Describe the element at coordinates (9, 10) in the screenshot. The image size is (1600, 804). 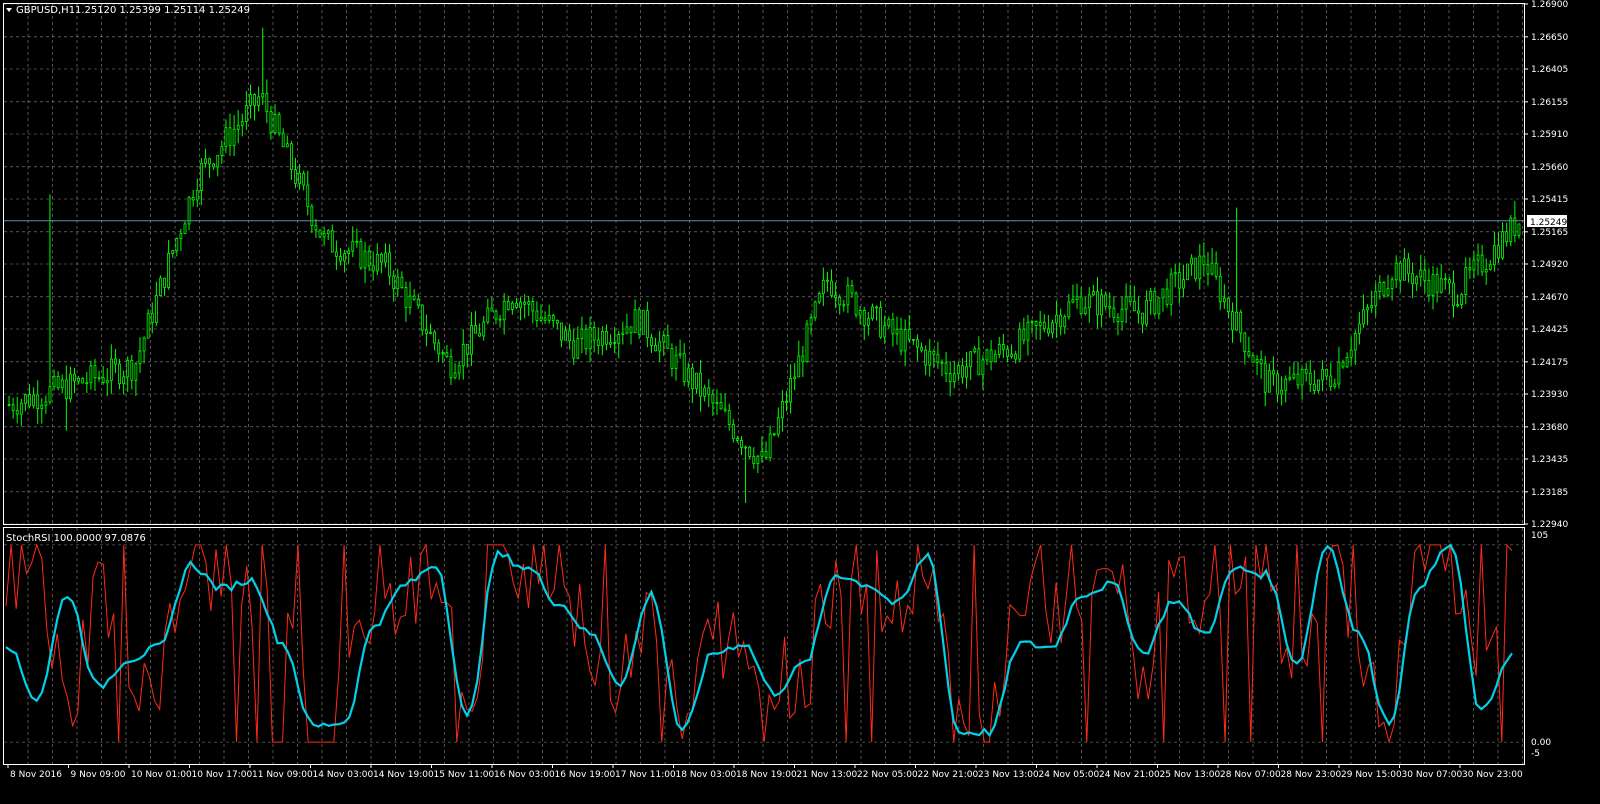
I see `dropdown-triangle-icon` at that location.